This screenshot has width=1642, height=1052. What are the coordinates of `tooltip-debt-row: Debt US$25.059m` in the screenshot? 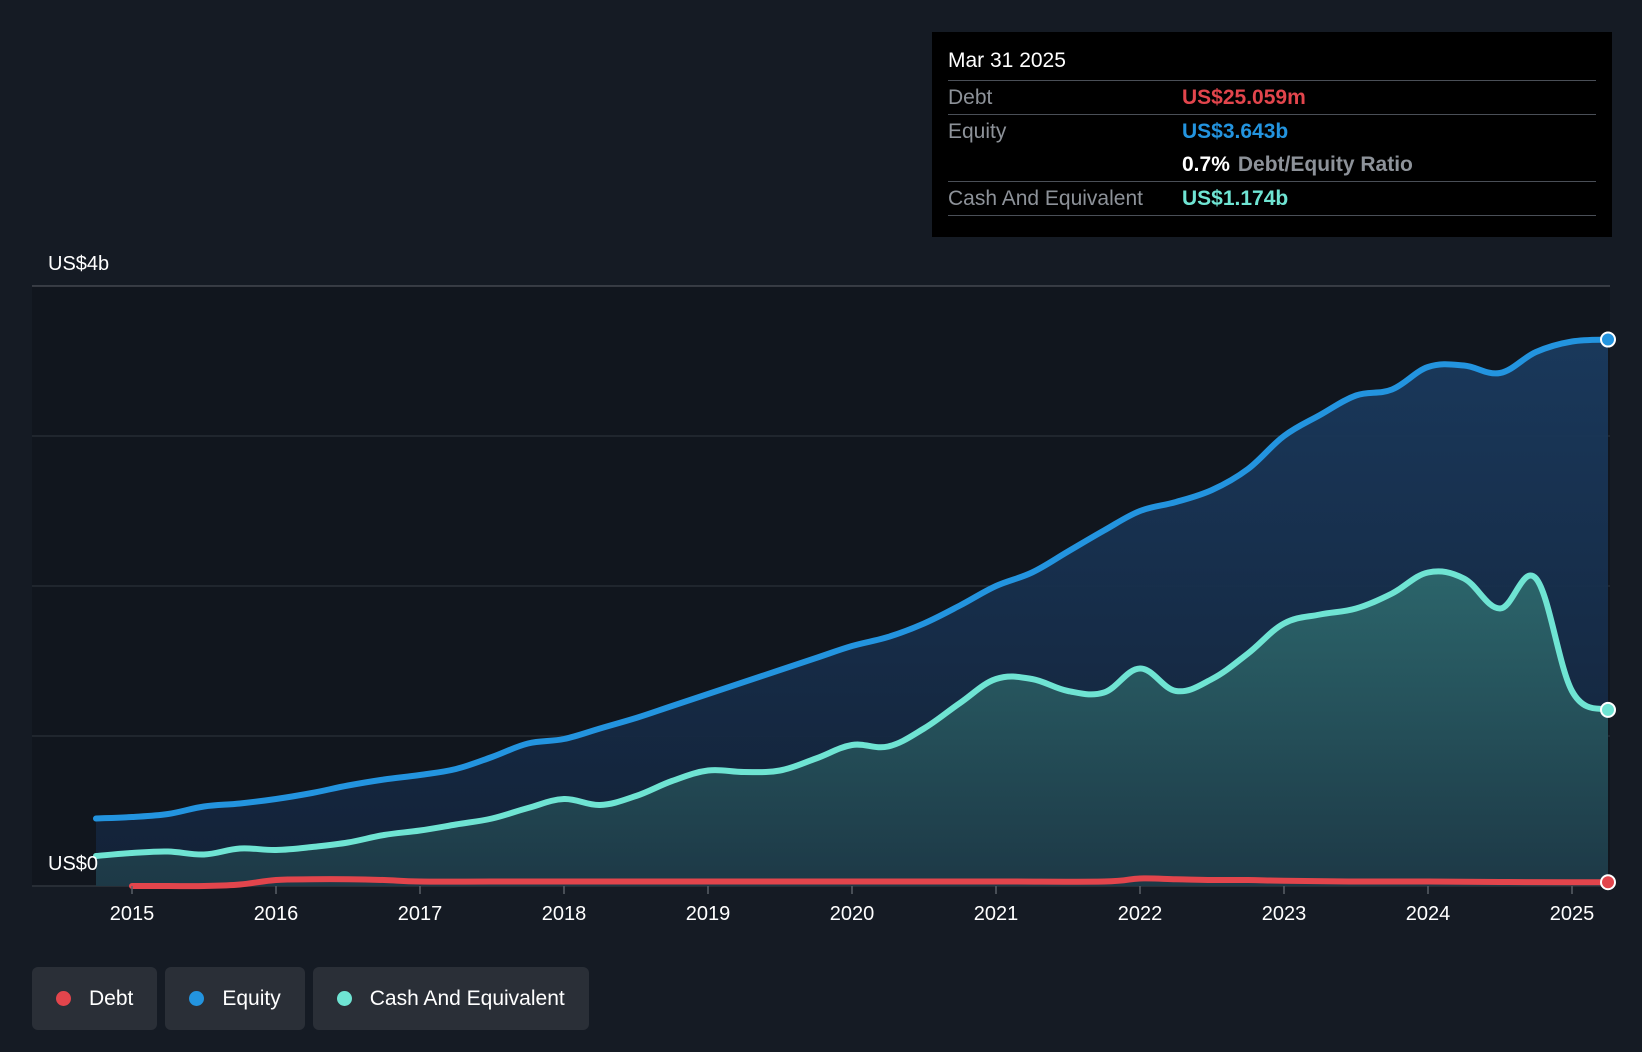 It's located at (1272, 97).